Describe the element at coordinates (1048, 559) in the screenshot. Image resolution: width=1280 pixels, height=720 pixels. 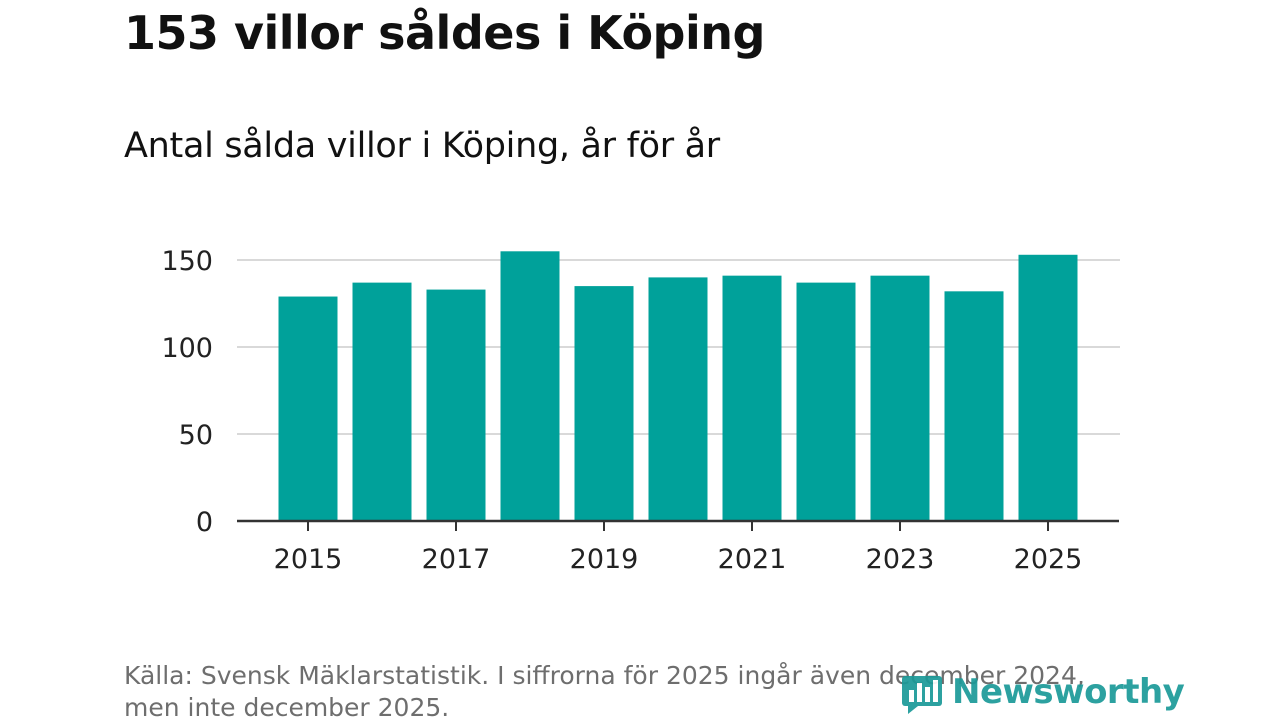
I see `x-tick-label-2025: 2025` at that location.